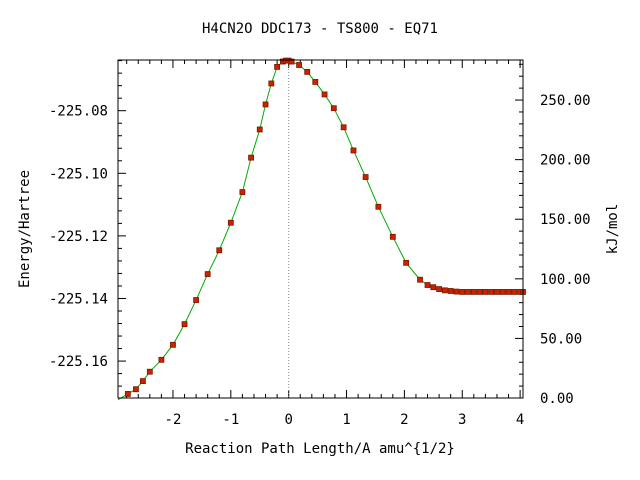 The height and width of the screenshot is (480, 640). What do you see at coordinates (520, 420) in the screenshot?
I see `x-tick-label: 4` at bounding box center [520, 420].